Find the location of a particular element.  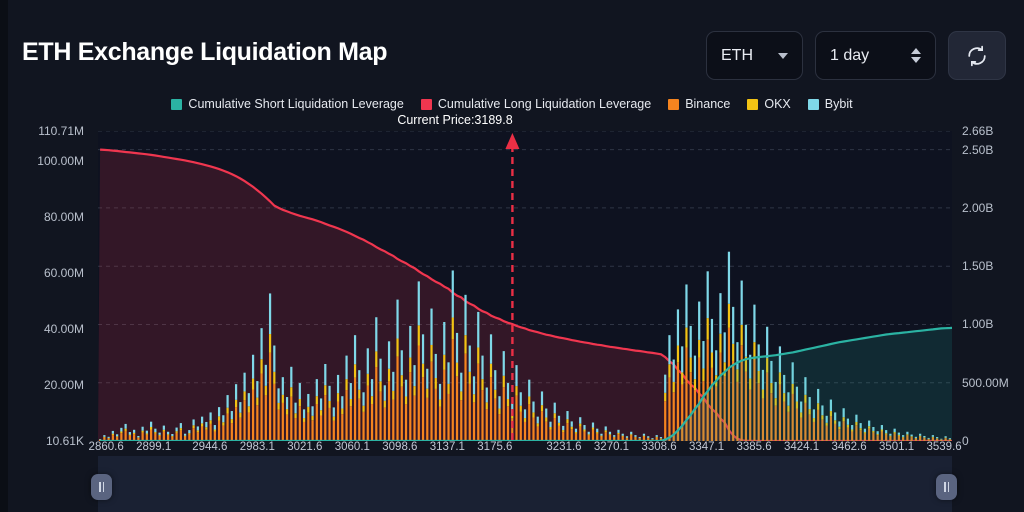

x-axis-tick: 3462.6 is located at coordinates (849, 447).